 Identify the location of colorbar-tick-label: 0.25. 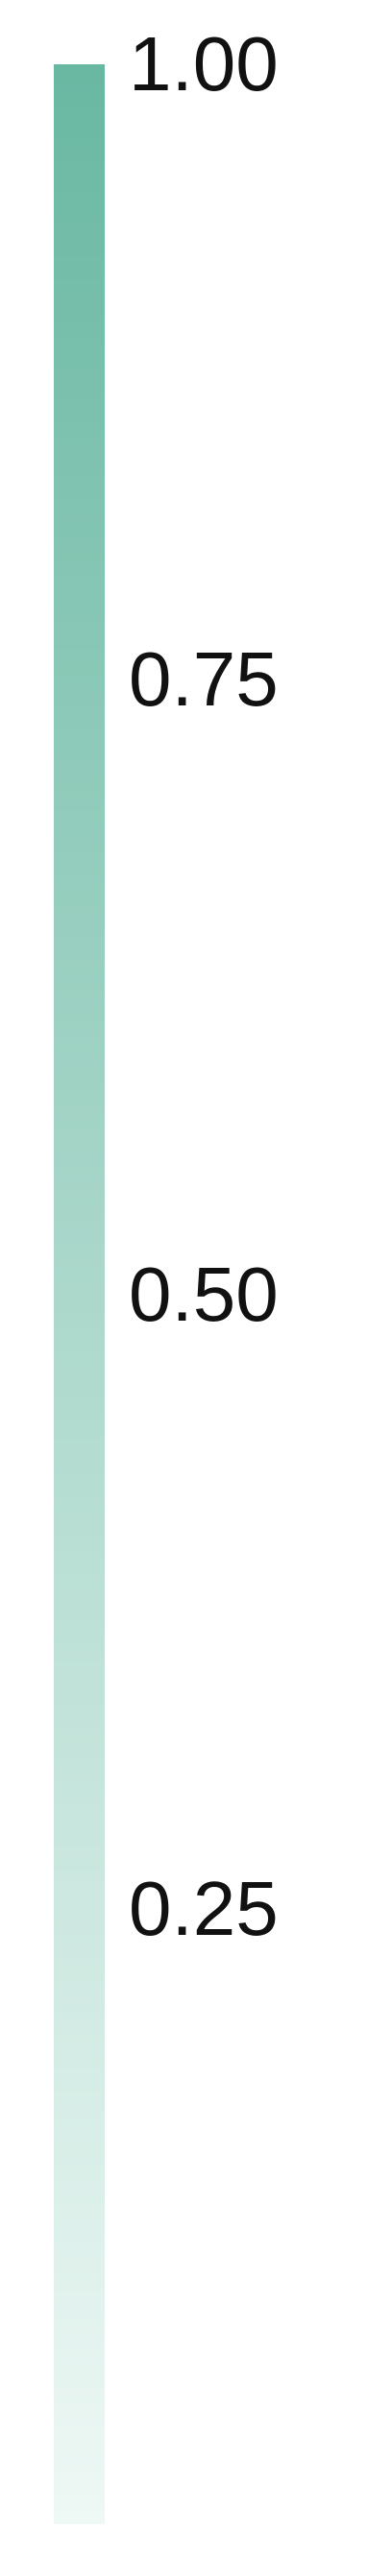
(204, 1909).